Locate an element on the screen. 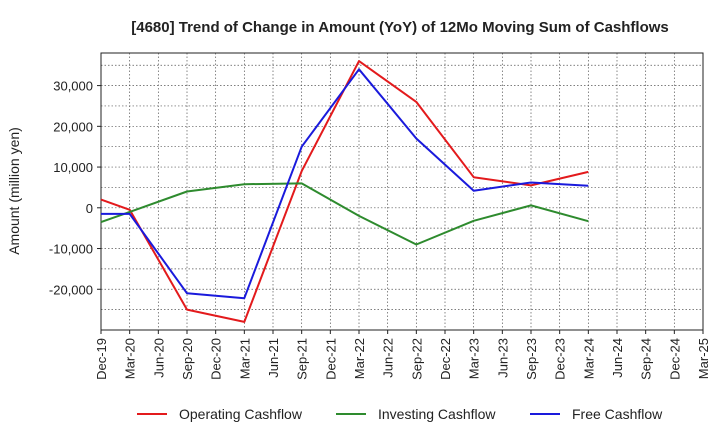 This screenshot has height=440, width=720. x-tick-label: Sep-21 is located at coordinates (302, 359).